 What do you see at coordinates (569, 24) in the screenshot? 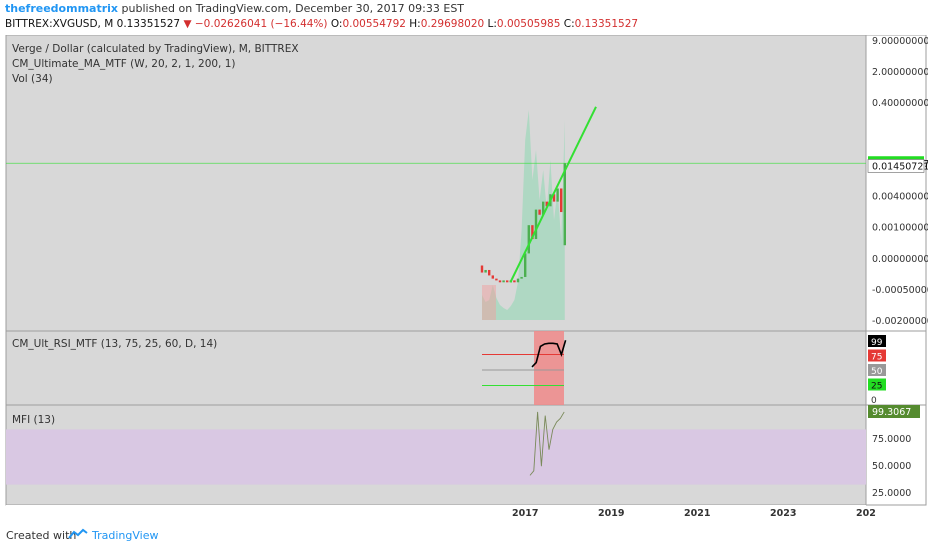
I see `close-label: C:` at bounding box center [569, 24].